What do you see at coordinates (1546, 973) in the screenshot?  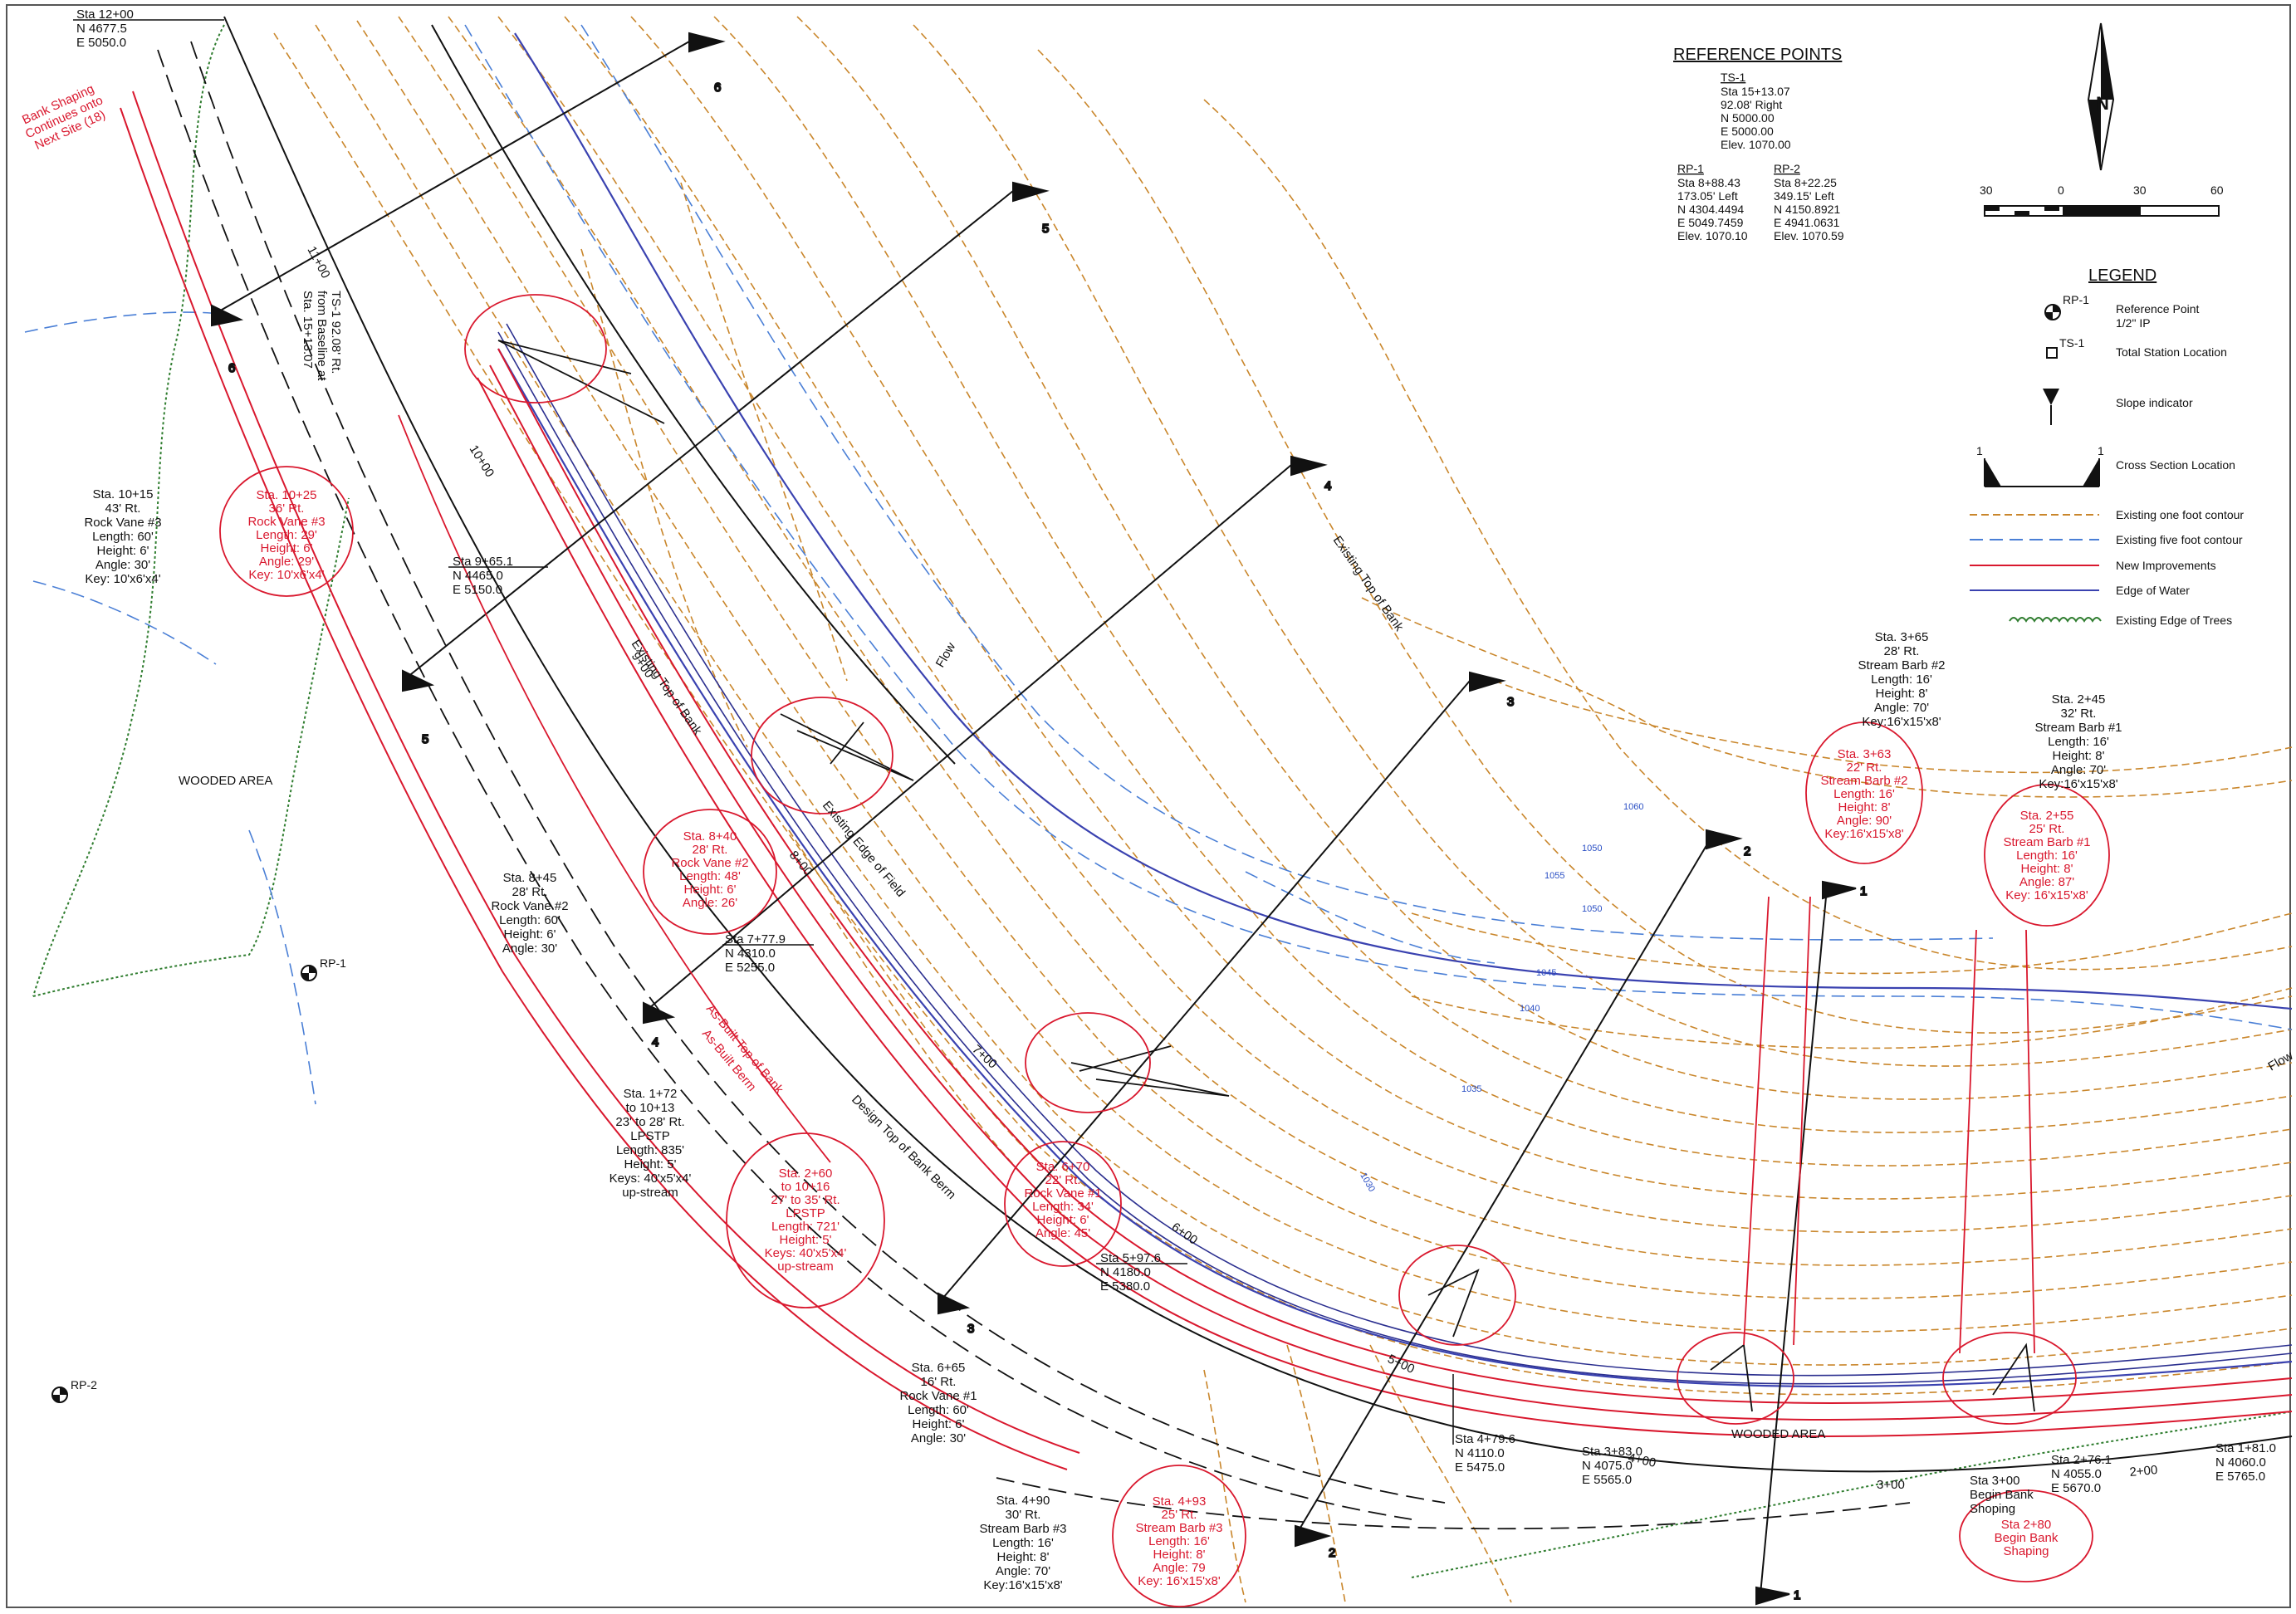 I see `contour-label-1045: 1045` at bounding box center [1546, 973].